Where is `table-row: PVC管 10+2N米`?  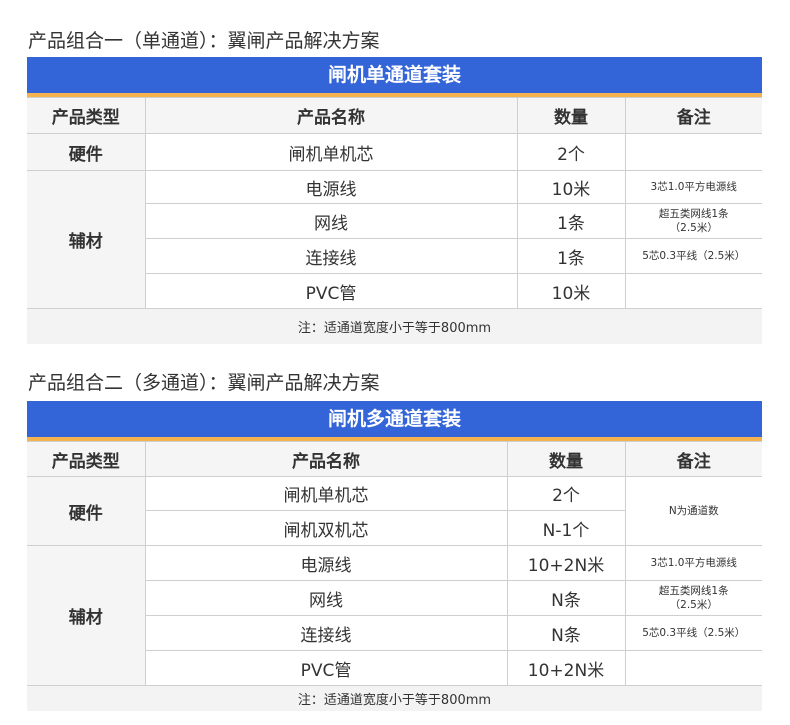 table-row: PVC管 10+2N米 is located at coordinates (394, 668).